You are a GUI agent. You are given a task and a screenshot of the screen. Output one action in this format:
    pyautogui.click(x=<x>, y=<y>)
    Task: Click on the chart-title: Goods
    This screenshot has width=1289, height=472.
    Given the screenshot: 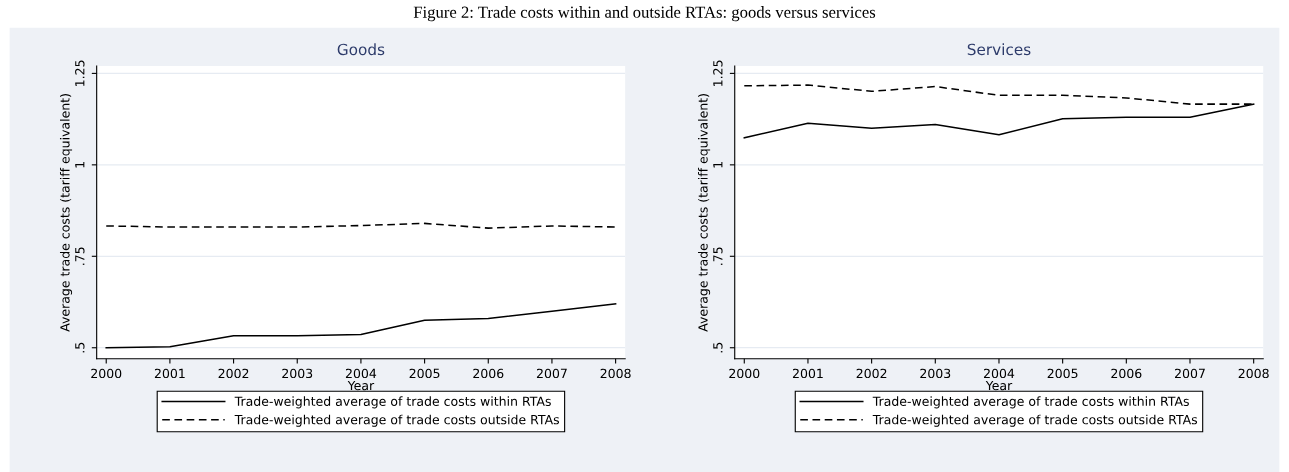 What is the action you would take?
    pyautogui.click(x=361, y=49)
    